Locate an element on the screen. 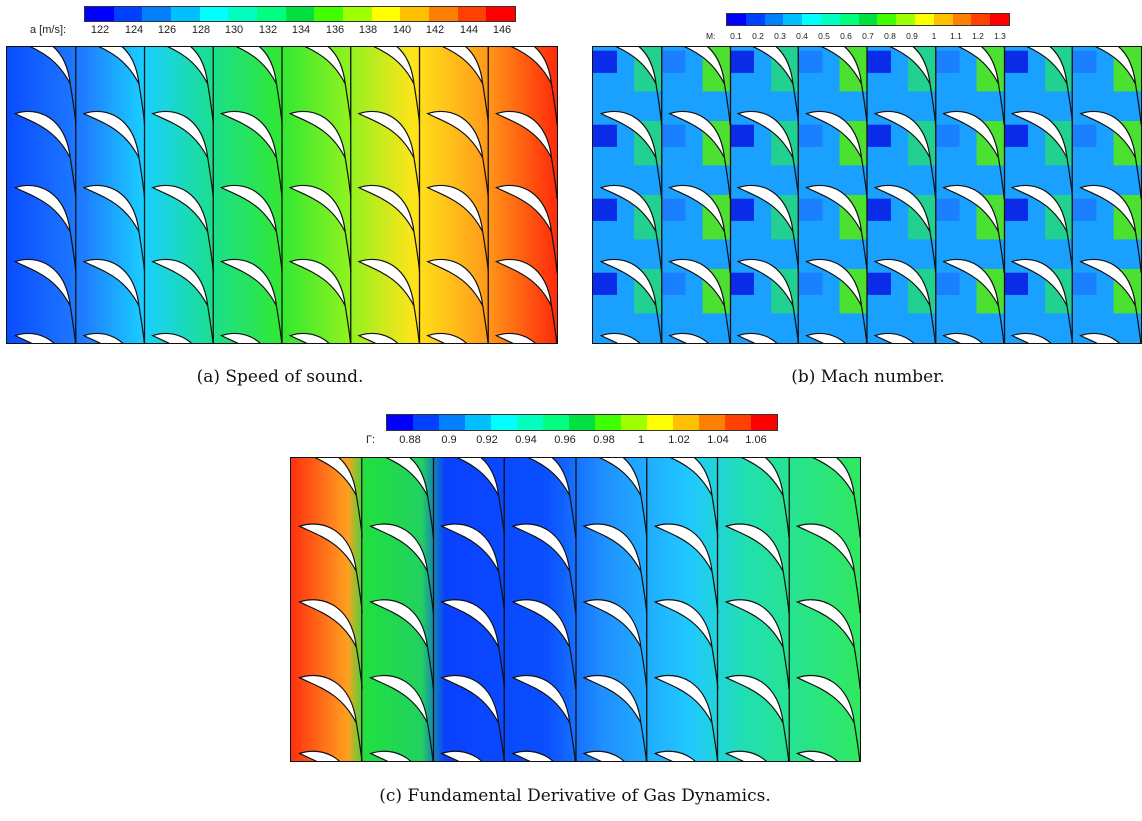  tick-b: 0.3 is located at coordinates (780, 36).